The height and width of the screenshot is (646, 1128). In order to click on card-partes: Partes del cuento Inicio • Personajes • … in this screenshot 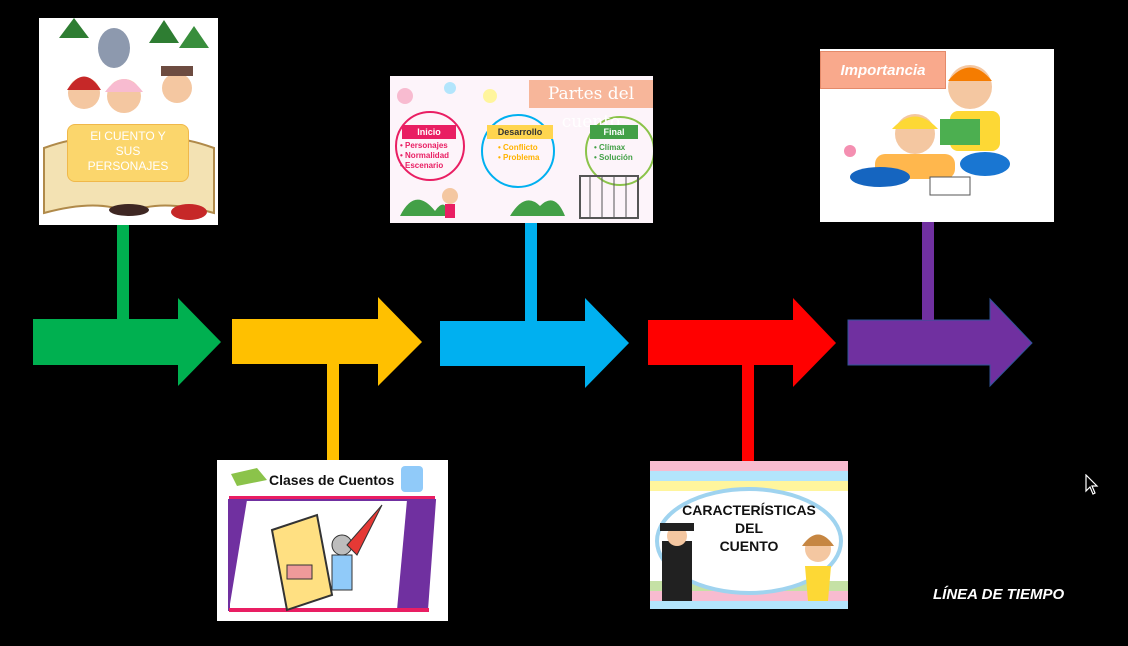, I will do `click(521, 149)`.